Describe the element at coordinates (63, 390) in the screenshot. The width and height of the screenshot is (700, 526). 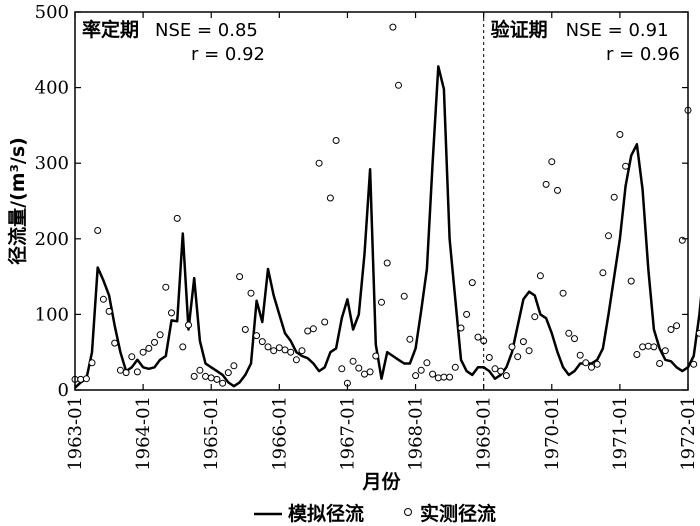
I see `y-tick-label: 0` at that location.